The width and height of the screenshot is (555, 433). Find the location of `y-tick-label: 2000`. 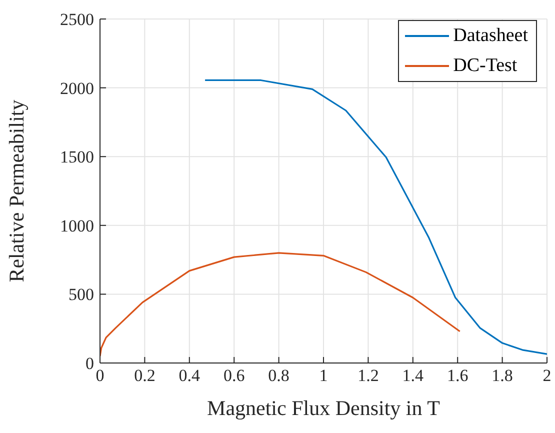

y-tick-label: 2000 is located at coordinates (77, 88).